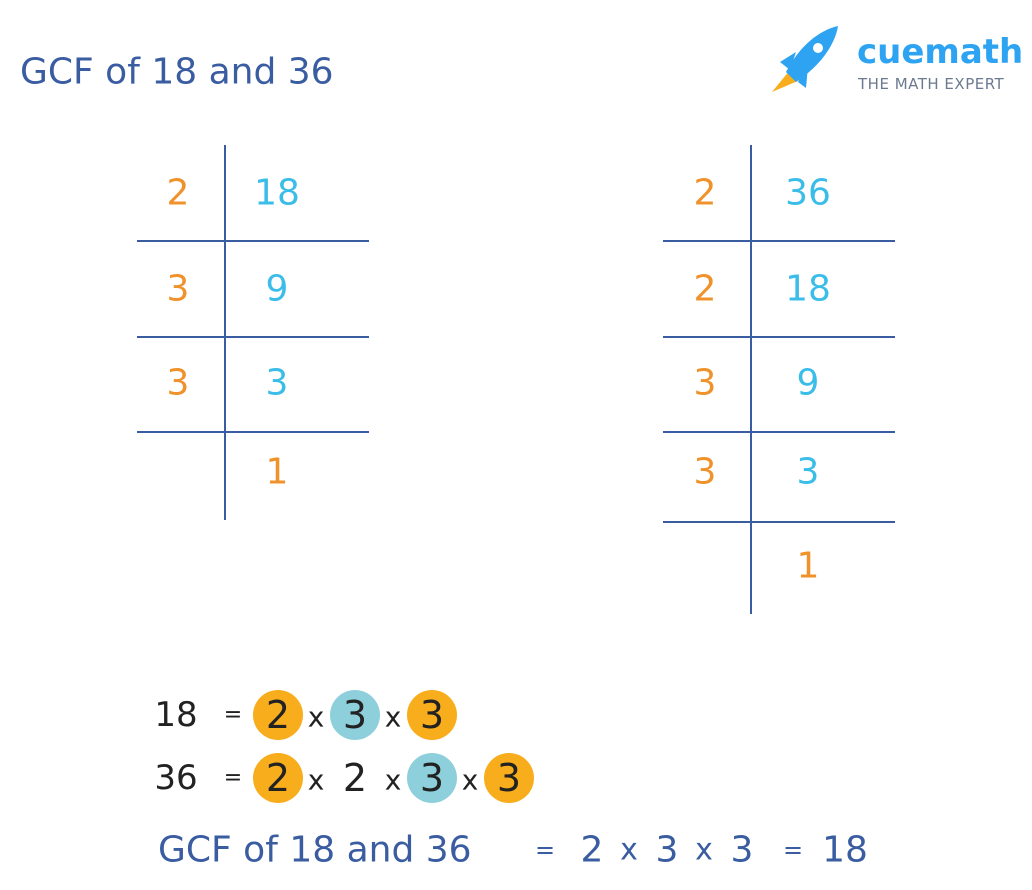  I want to click on number: 18, so click(175, 715).